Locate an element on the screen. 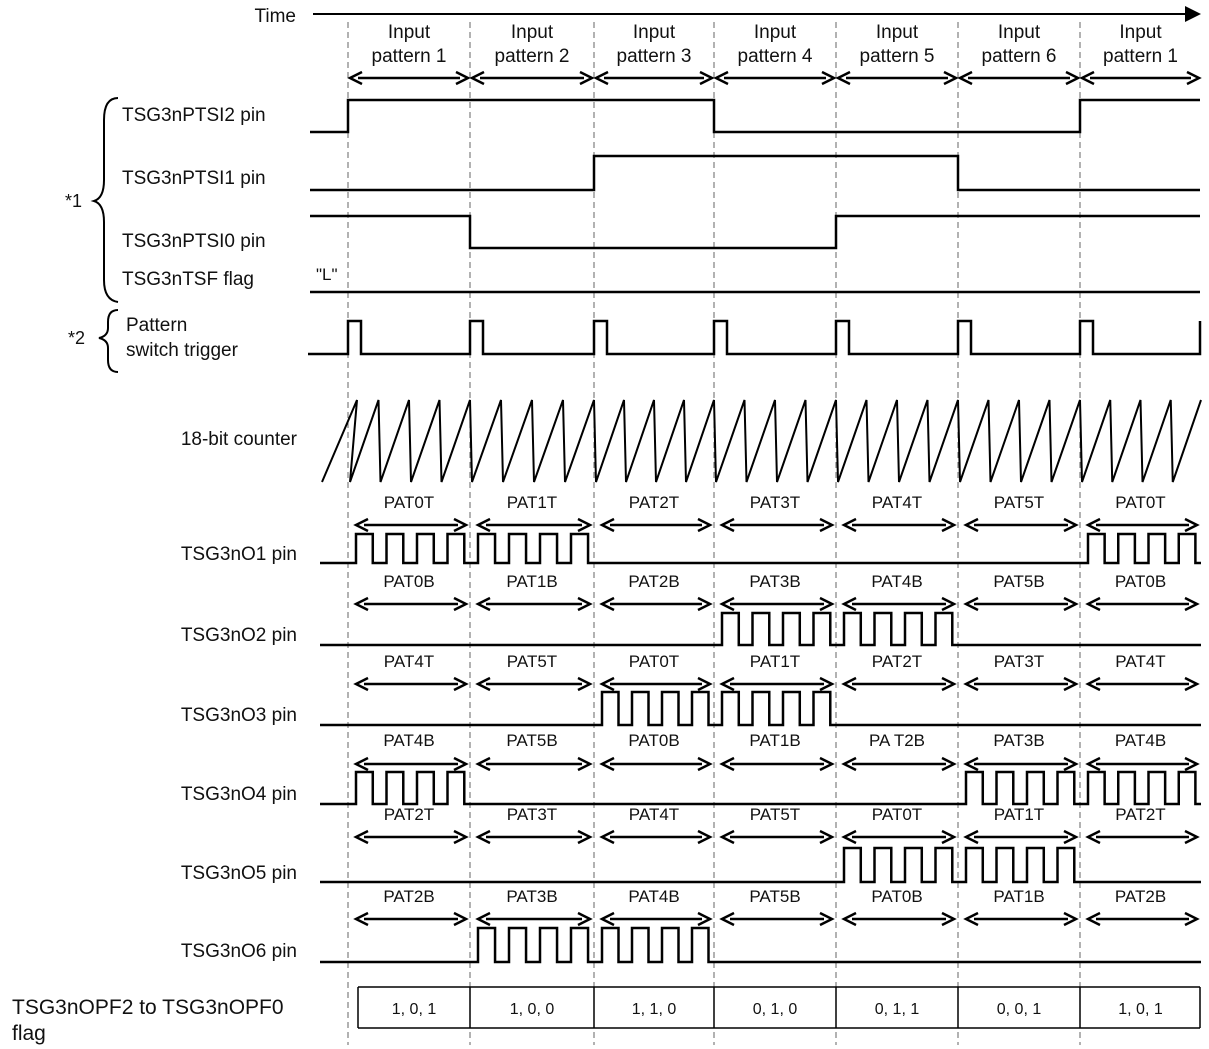  period-label: PA T2B is located at coordinates (897, 740).